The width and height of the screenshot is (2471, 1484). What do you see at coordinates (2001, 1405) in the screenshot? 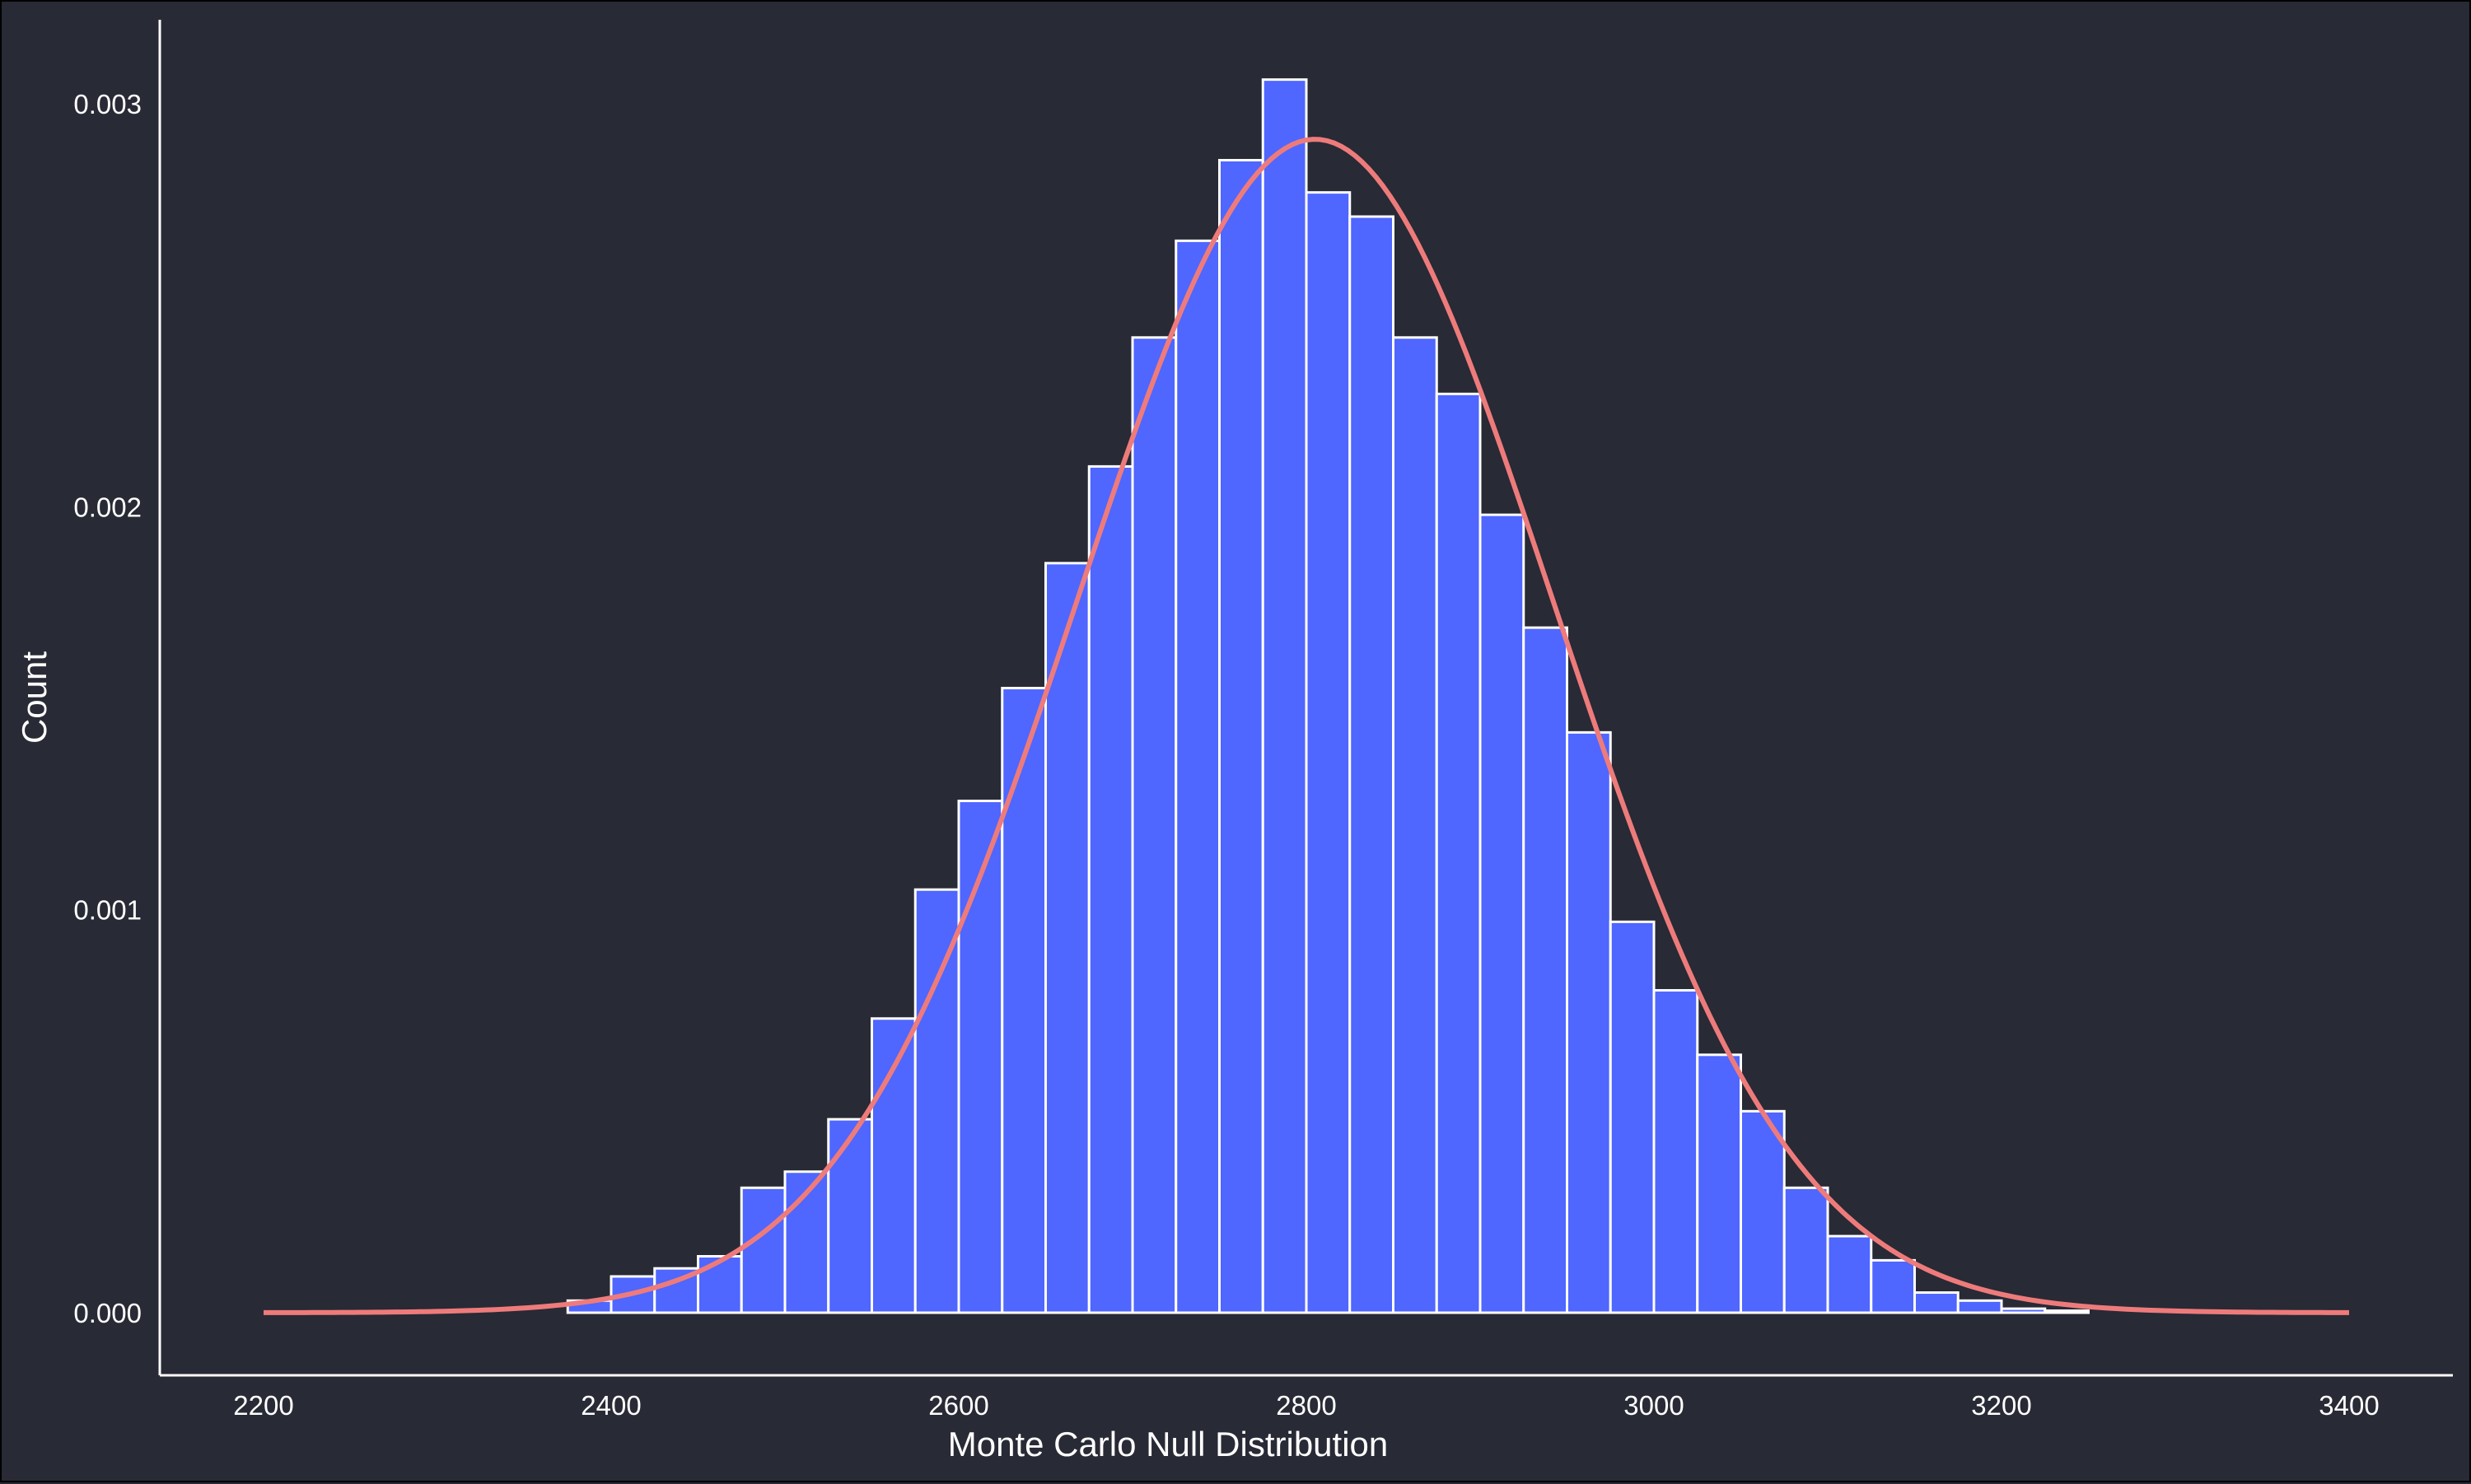
I see `x-tick-label: 3200` at bounding box center [2001, 1405].